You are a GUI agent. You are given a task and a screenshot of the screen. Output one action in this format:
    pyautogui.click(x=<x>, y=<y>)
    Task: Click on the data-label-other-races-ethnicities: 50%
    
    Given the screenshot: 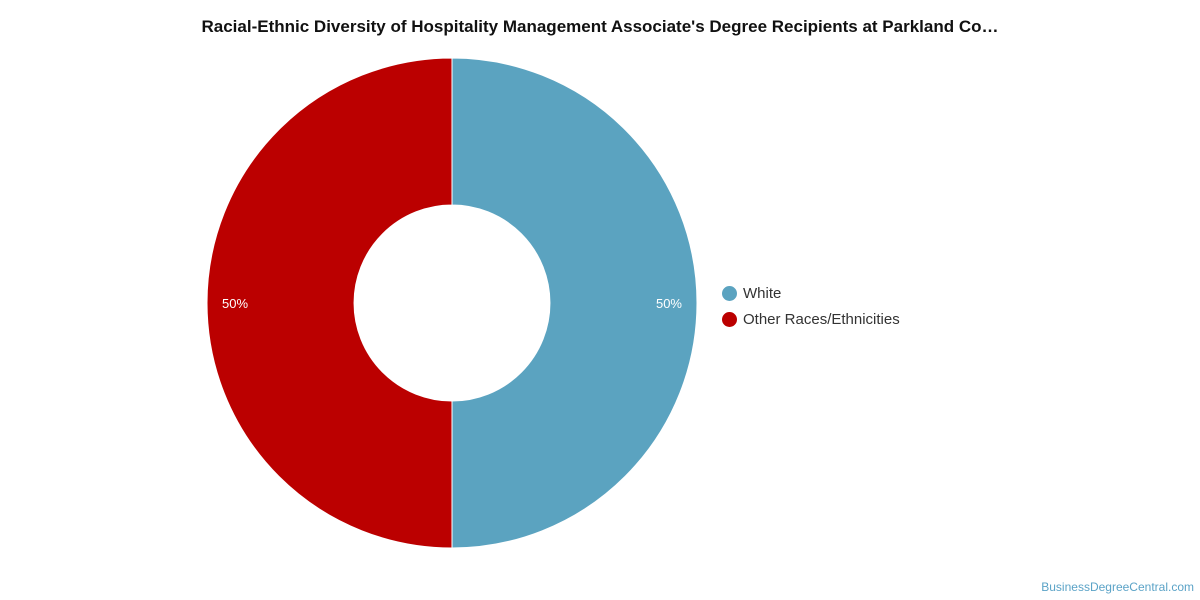 What is the action you would take?
    pyautogui.click(x=235, y=303)
    